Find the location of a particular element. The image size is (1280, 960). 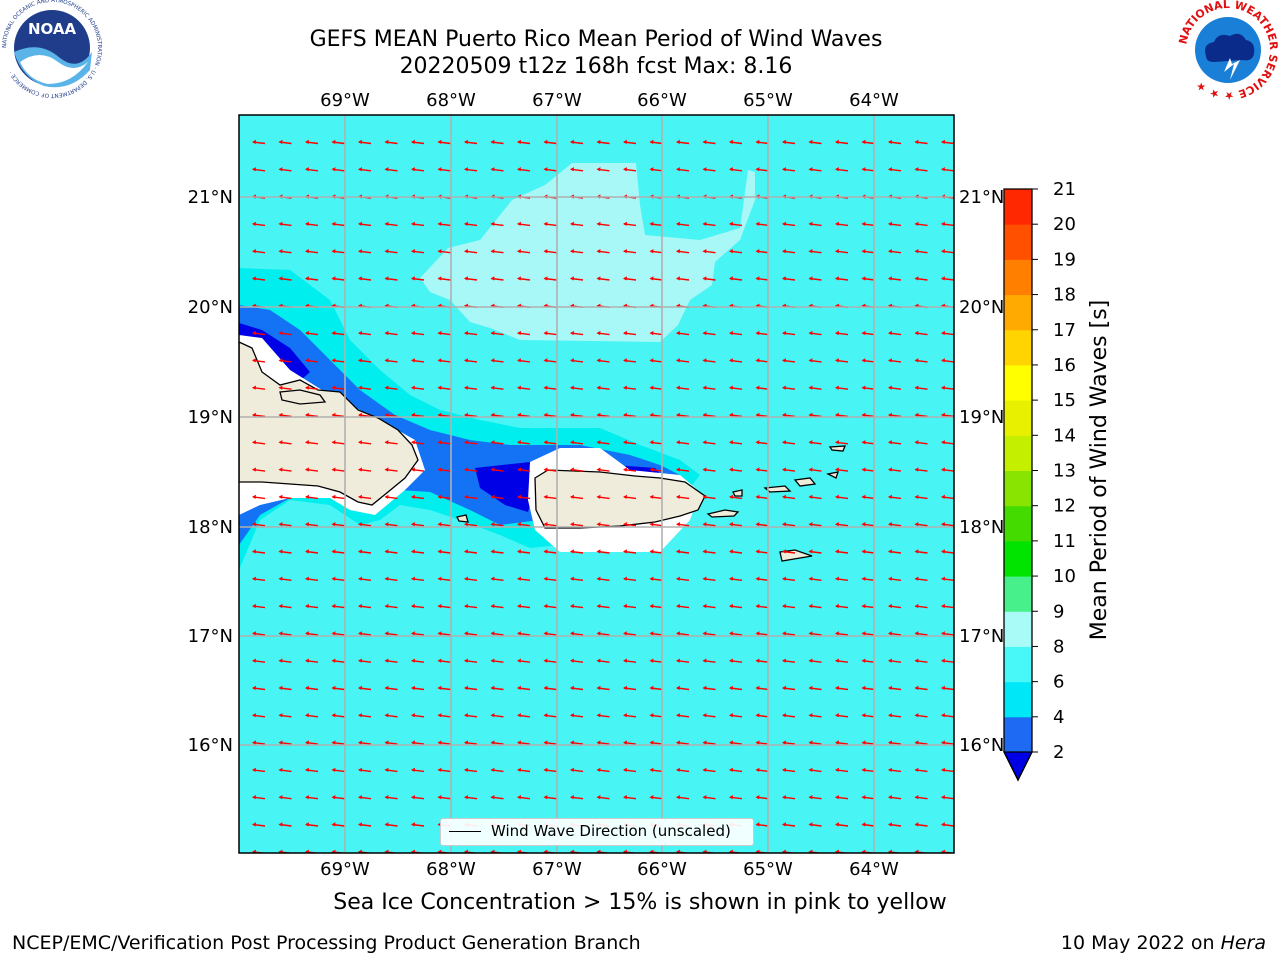

lon-label-top: 64°W is located at coordinates (874, 100).